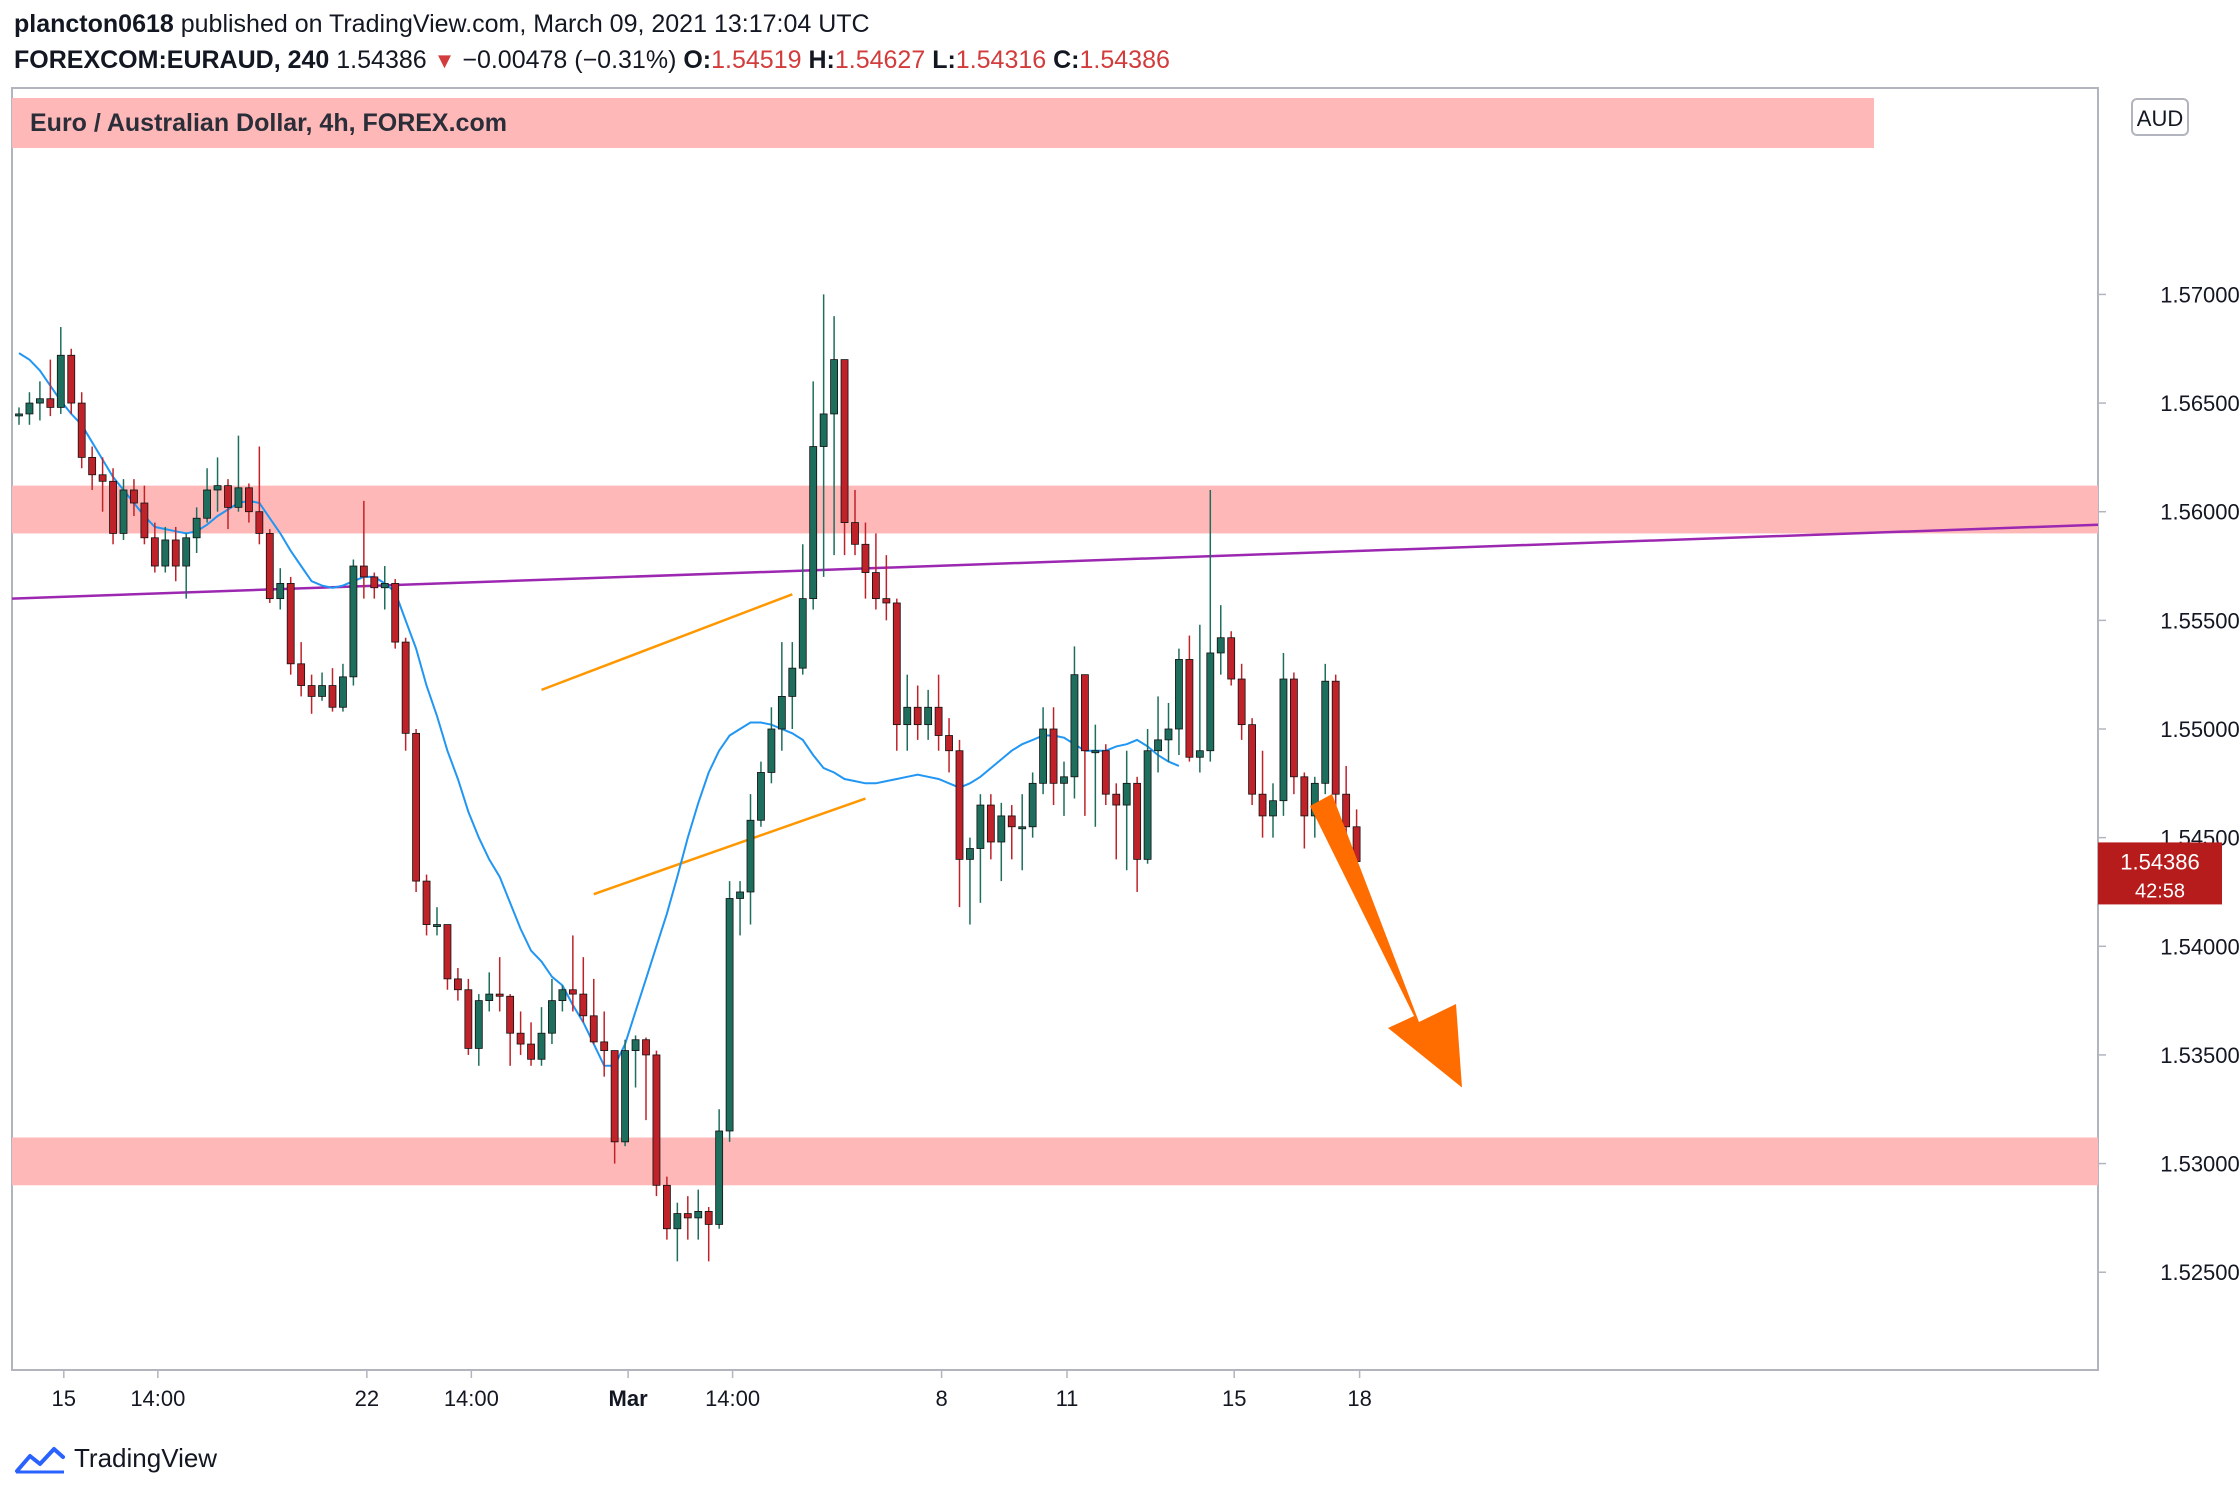 The height and width of the screenshot is (1498, 2240). Describe the element at coordinates (880, 60) in the screenshot. I see `high-value: 1.54627` at that location.